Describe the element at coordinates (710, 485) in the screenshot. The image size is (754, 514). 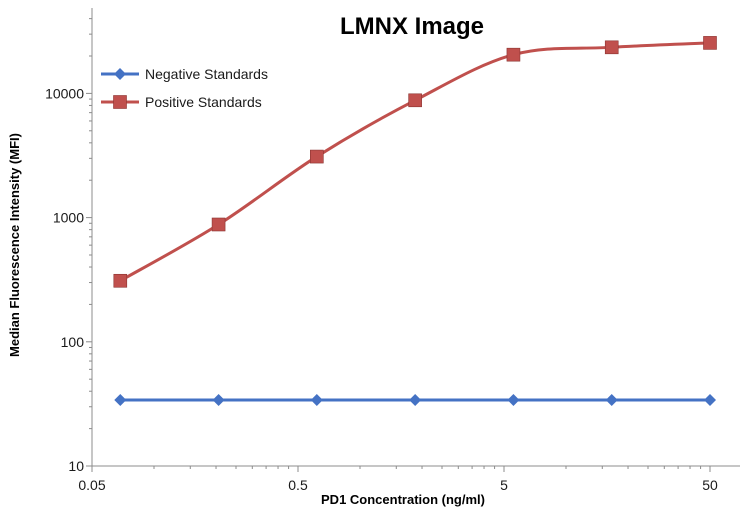
I see `x-tick-label: 50` at that location.